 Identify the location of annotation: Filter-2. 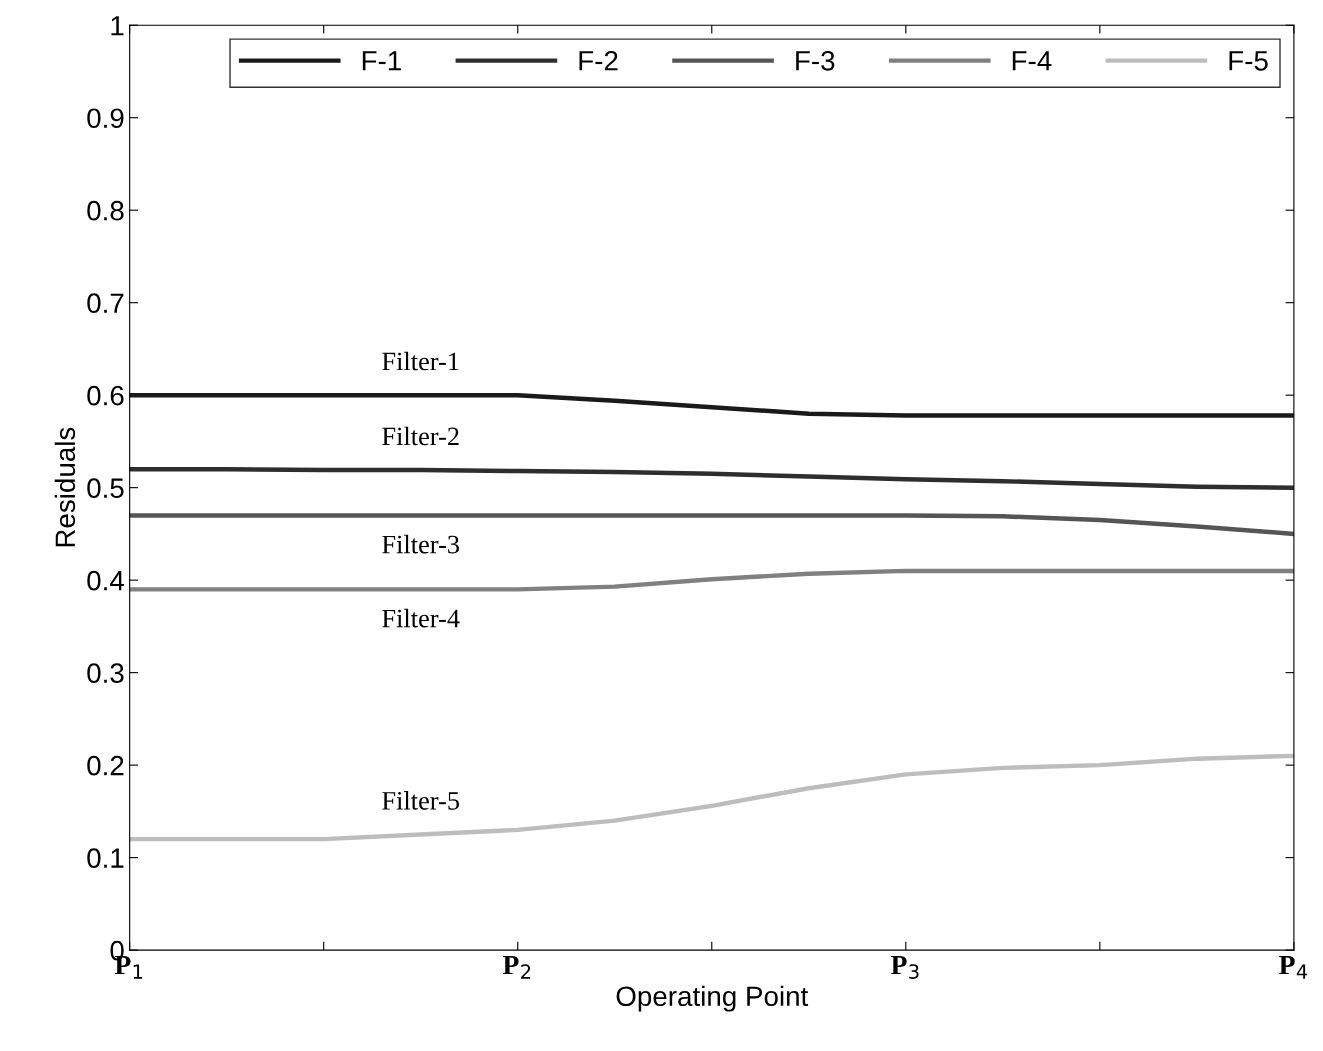
(420, 436).